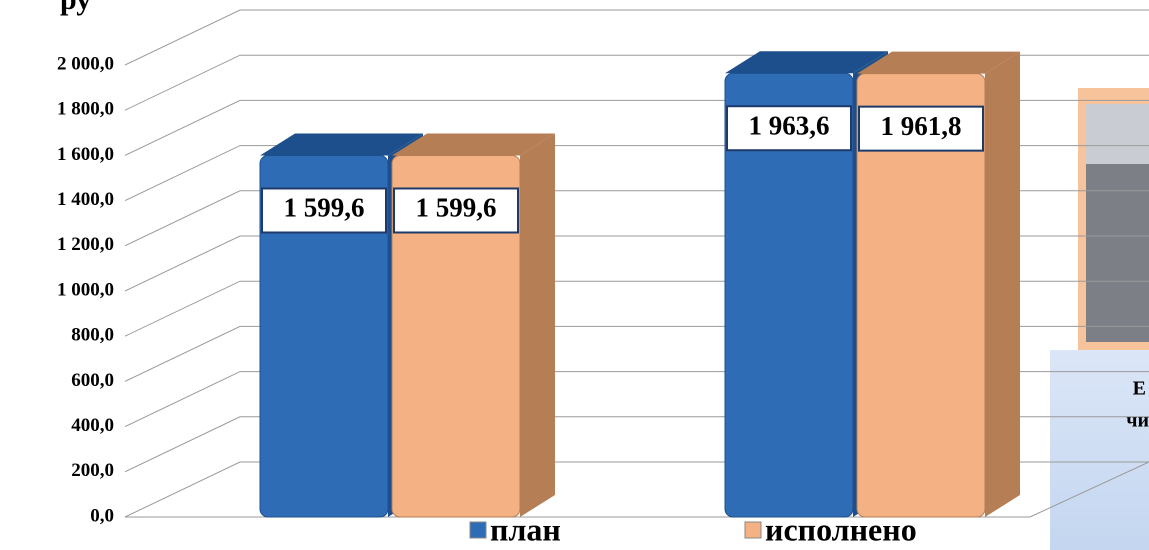 The width and height of the screenshot is (1149, 550). Describe the element at coordinates (92, 425) in the screenshot. I see `y-tick-label: 400,0` at that location.